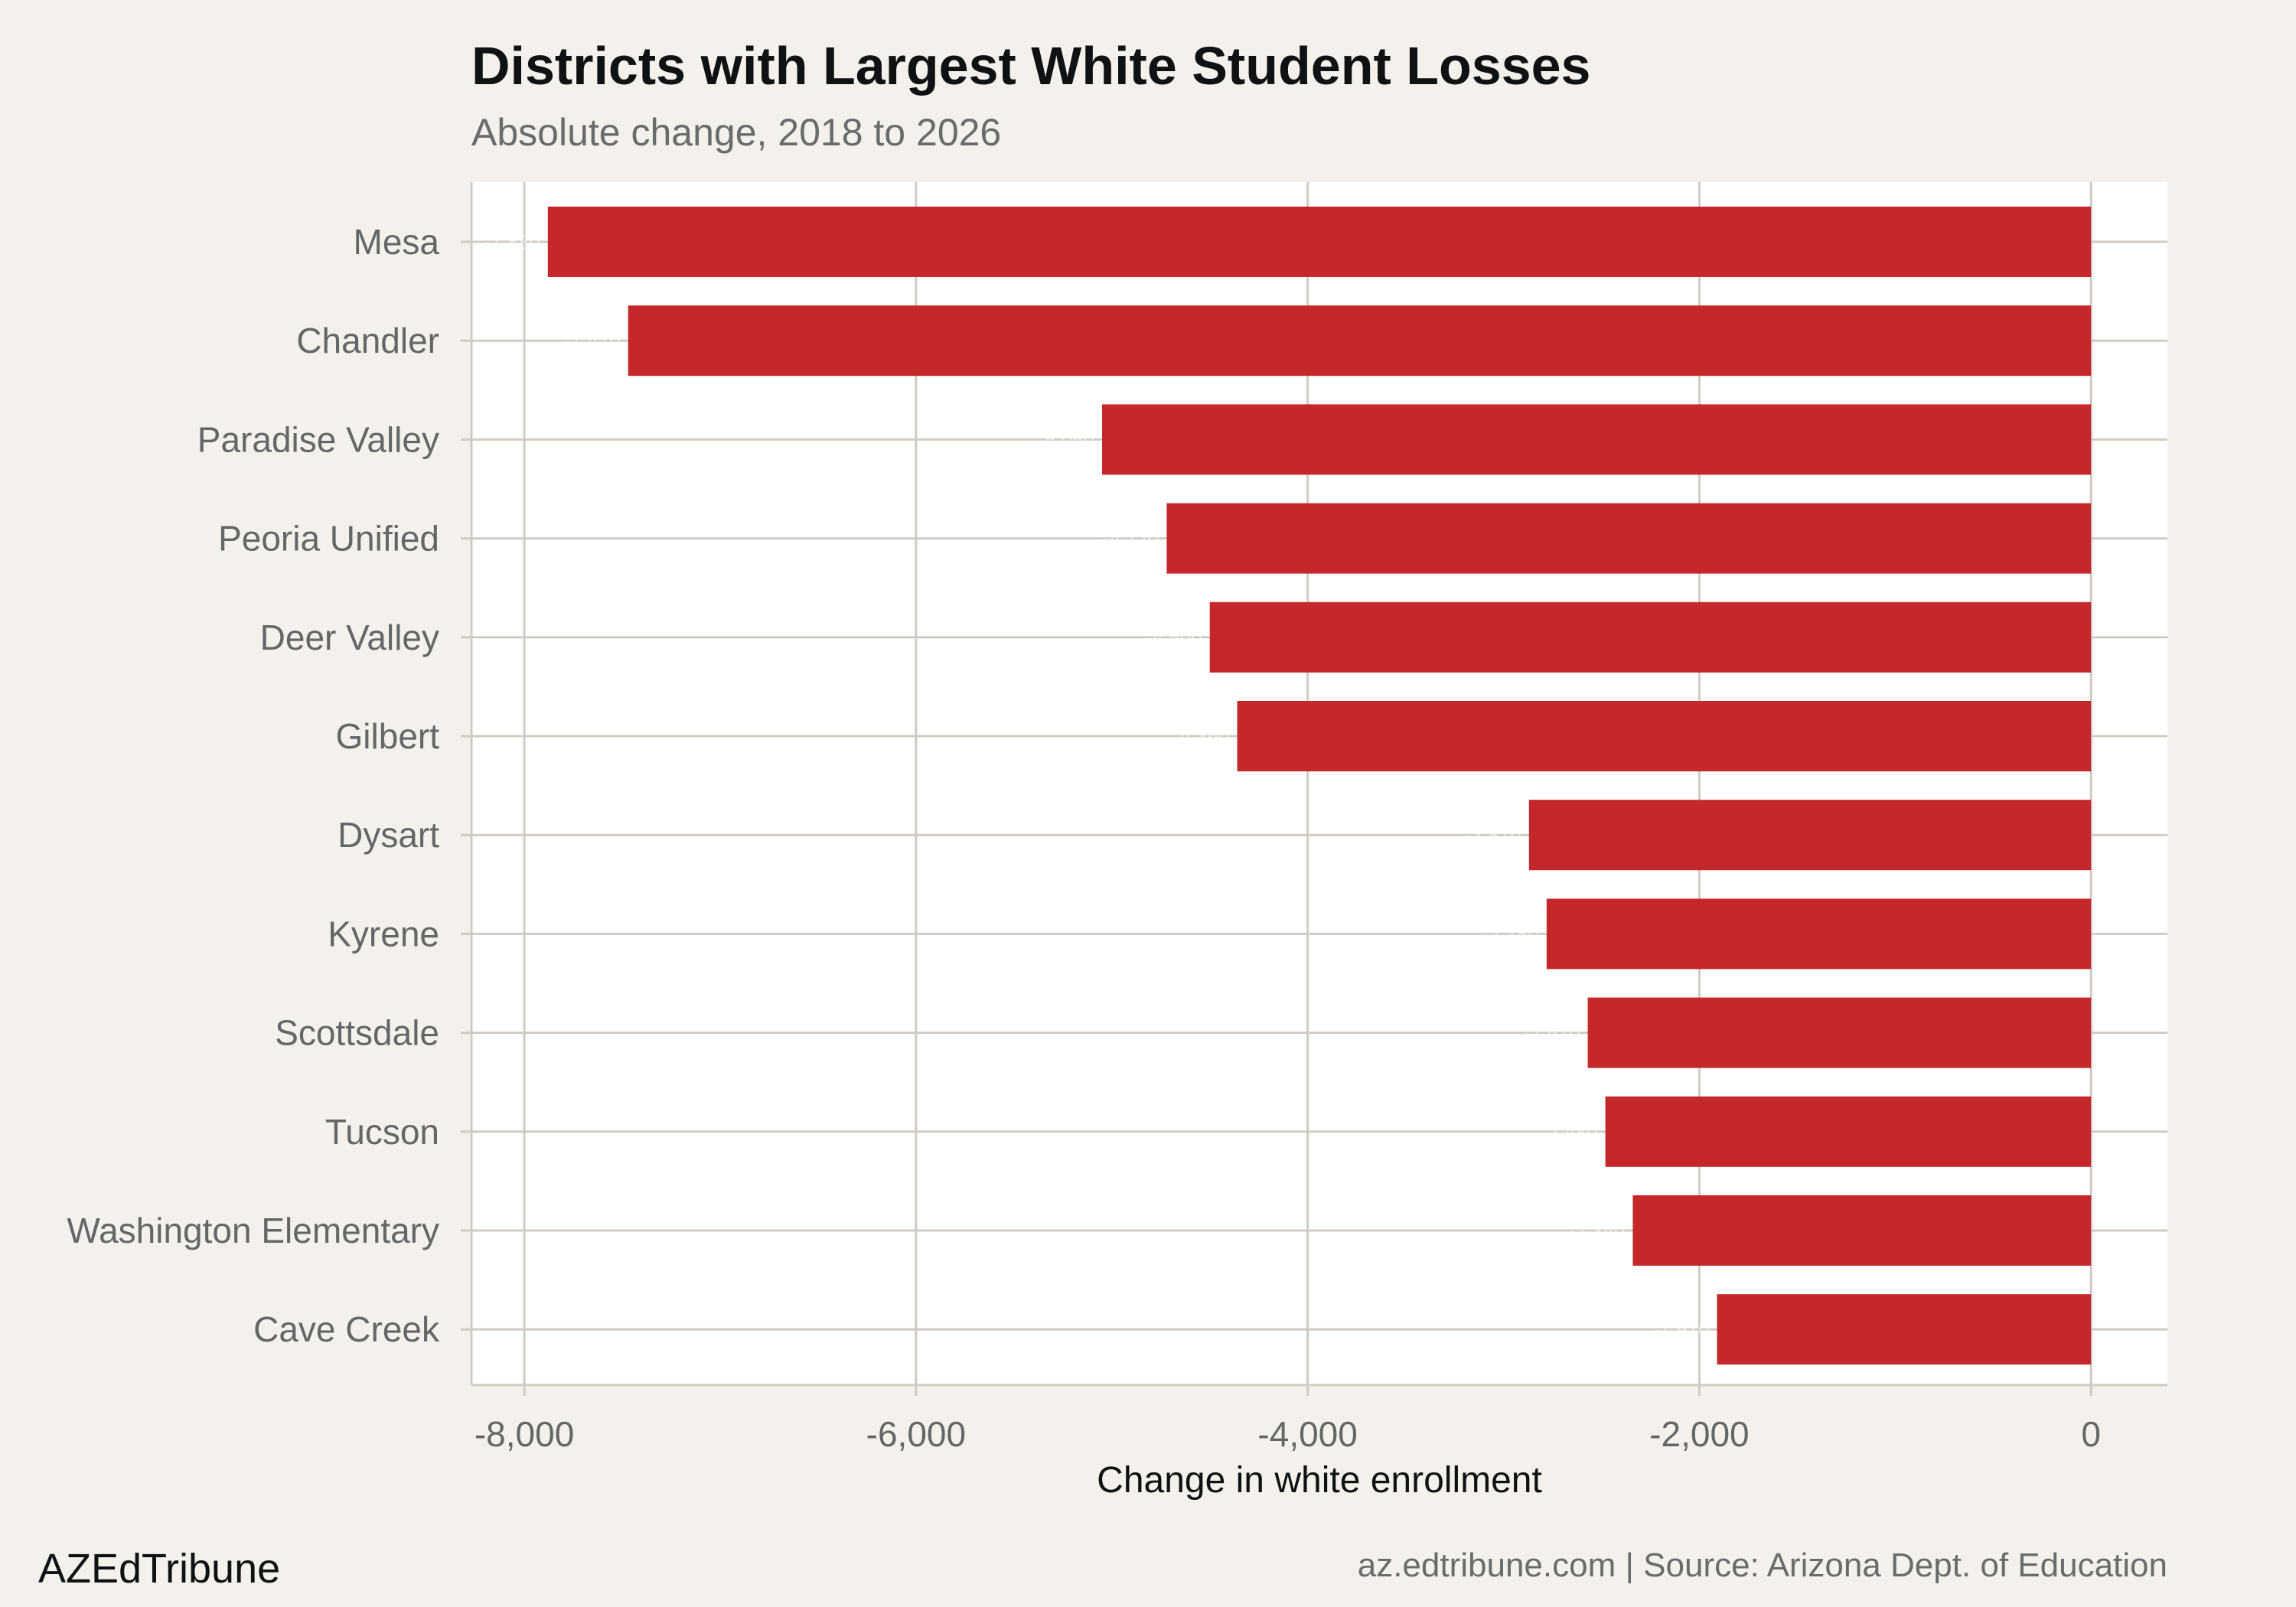  Describe the element at coordinates (1307, 1434) in the screenshot. I see `x-tick-label: -4,000` at that location.